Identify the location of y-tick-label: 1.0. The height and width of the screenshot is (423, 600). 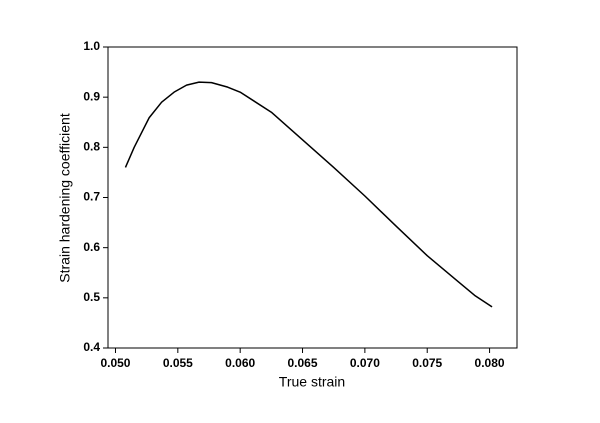
(91, 46).